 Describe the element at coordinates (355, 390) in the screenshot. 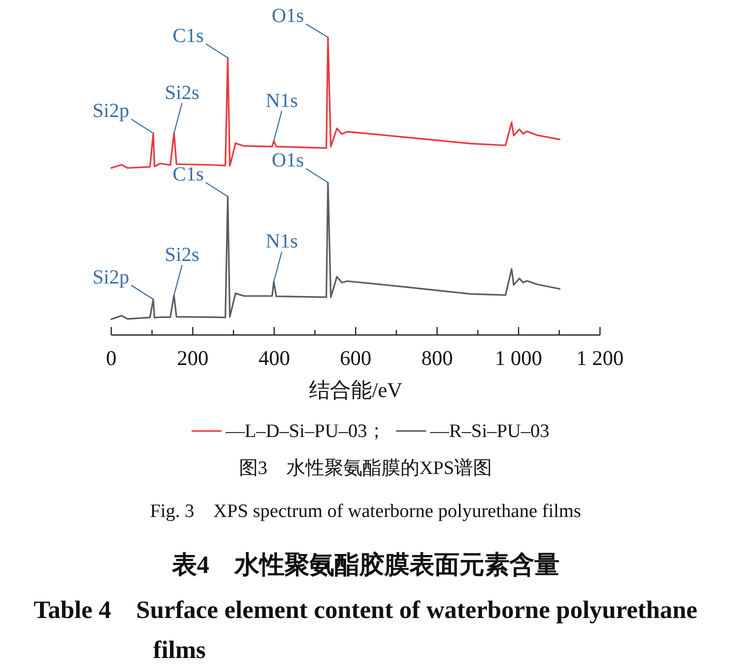

I see `x-axis-title: 结合能/eV` at that location.